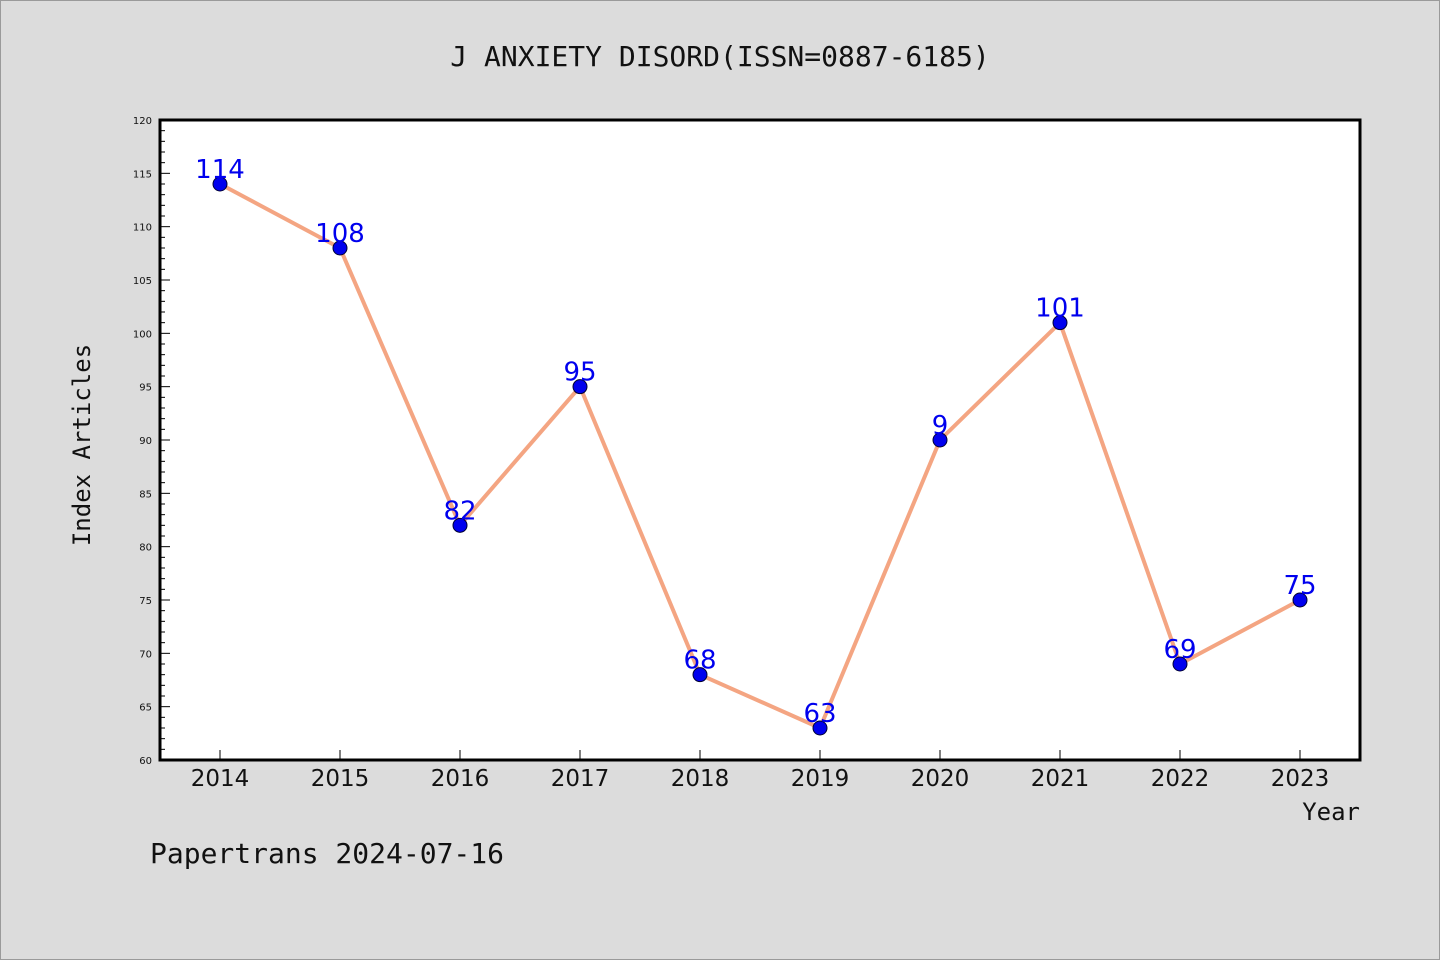 This screenshot has width=1440, height=960. I want to click on y-tick-label: 95, so click(145, 388).